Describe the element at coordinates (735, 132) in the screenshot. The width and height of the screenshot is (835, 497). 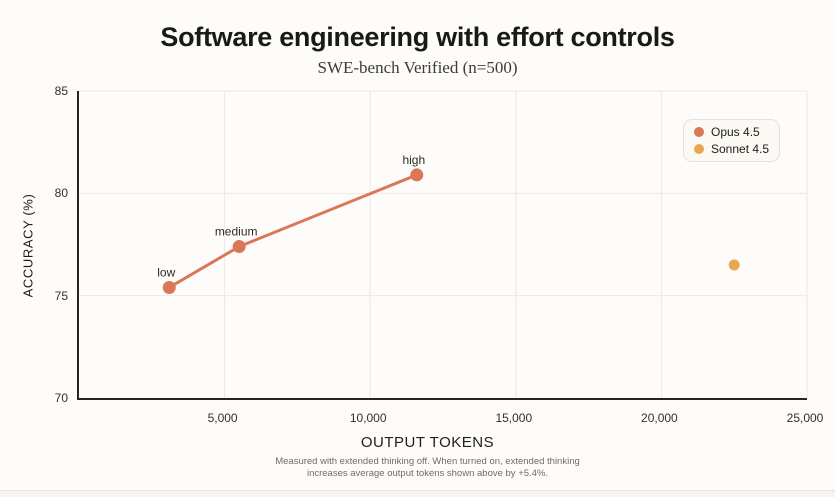
I see `legend-label-opus: Opus 4.5` at that location.